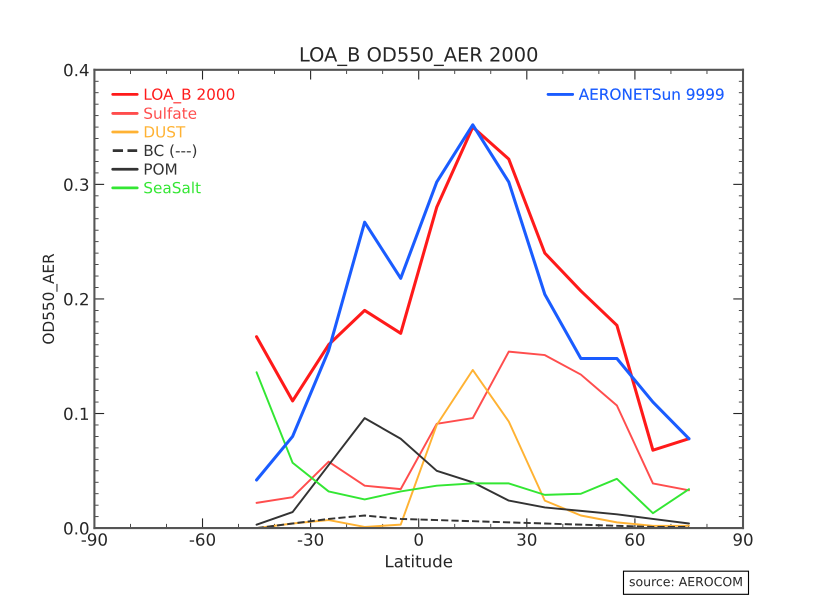 This screenshot has width=821, height=607. What do you see at coordinates (160, 169) in the screenshot?
I see `legend-label: POM` at bounding box center [160, 169].